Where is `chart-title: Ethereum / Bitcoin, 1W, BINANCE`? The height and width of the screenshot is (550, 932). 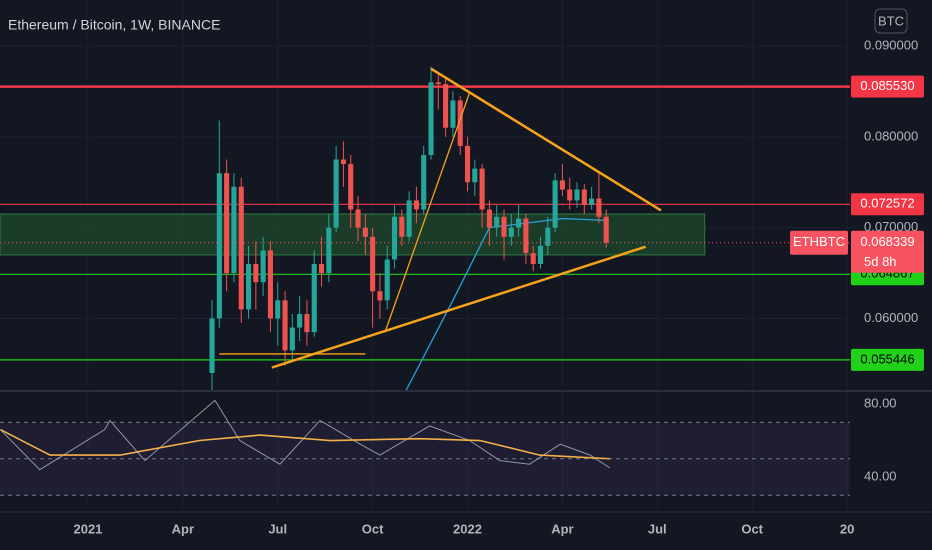
chart-title: Ethereum / Bitcoin, 1W, BINANCE is located at coordinates (114, 25).